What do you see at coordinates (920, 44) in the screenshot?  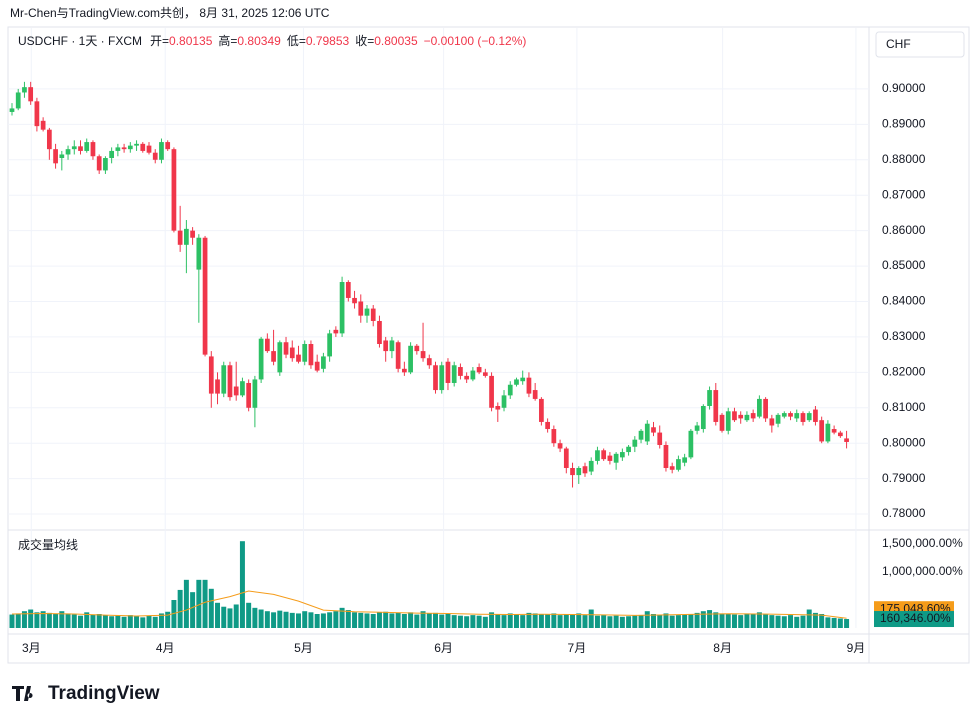 I see `currency-button` at bounding box center [920, 44].